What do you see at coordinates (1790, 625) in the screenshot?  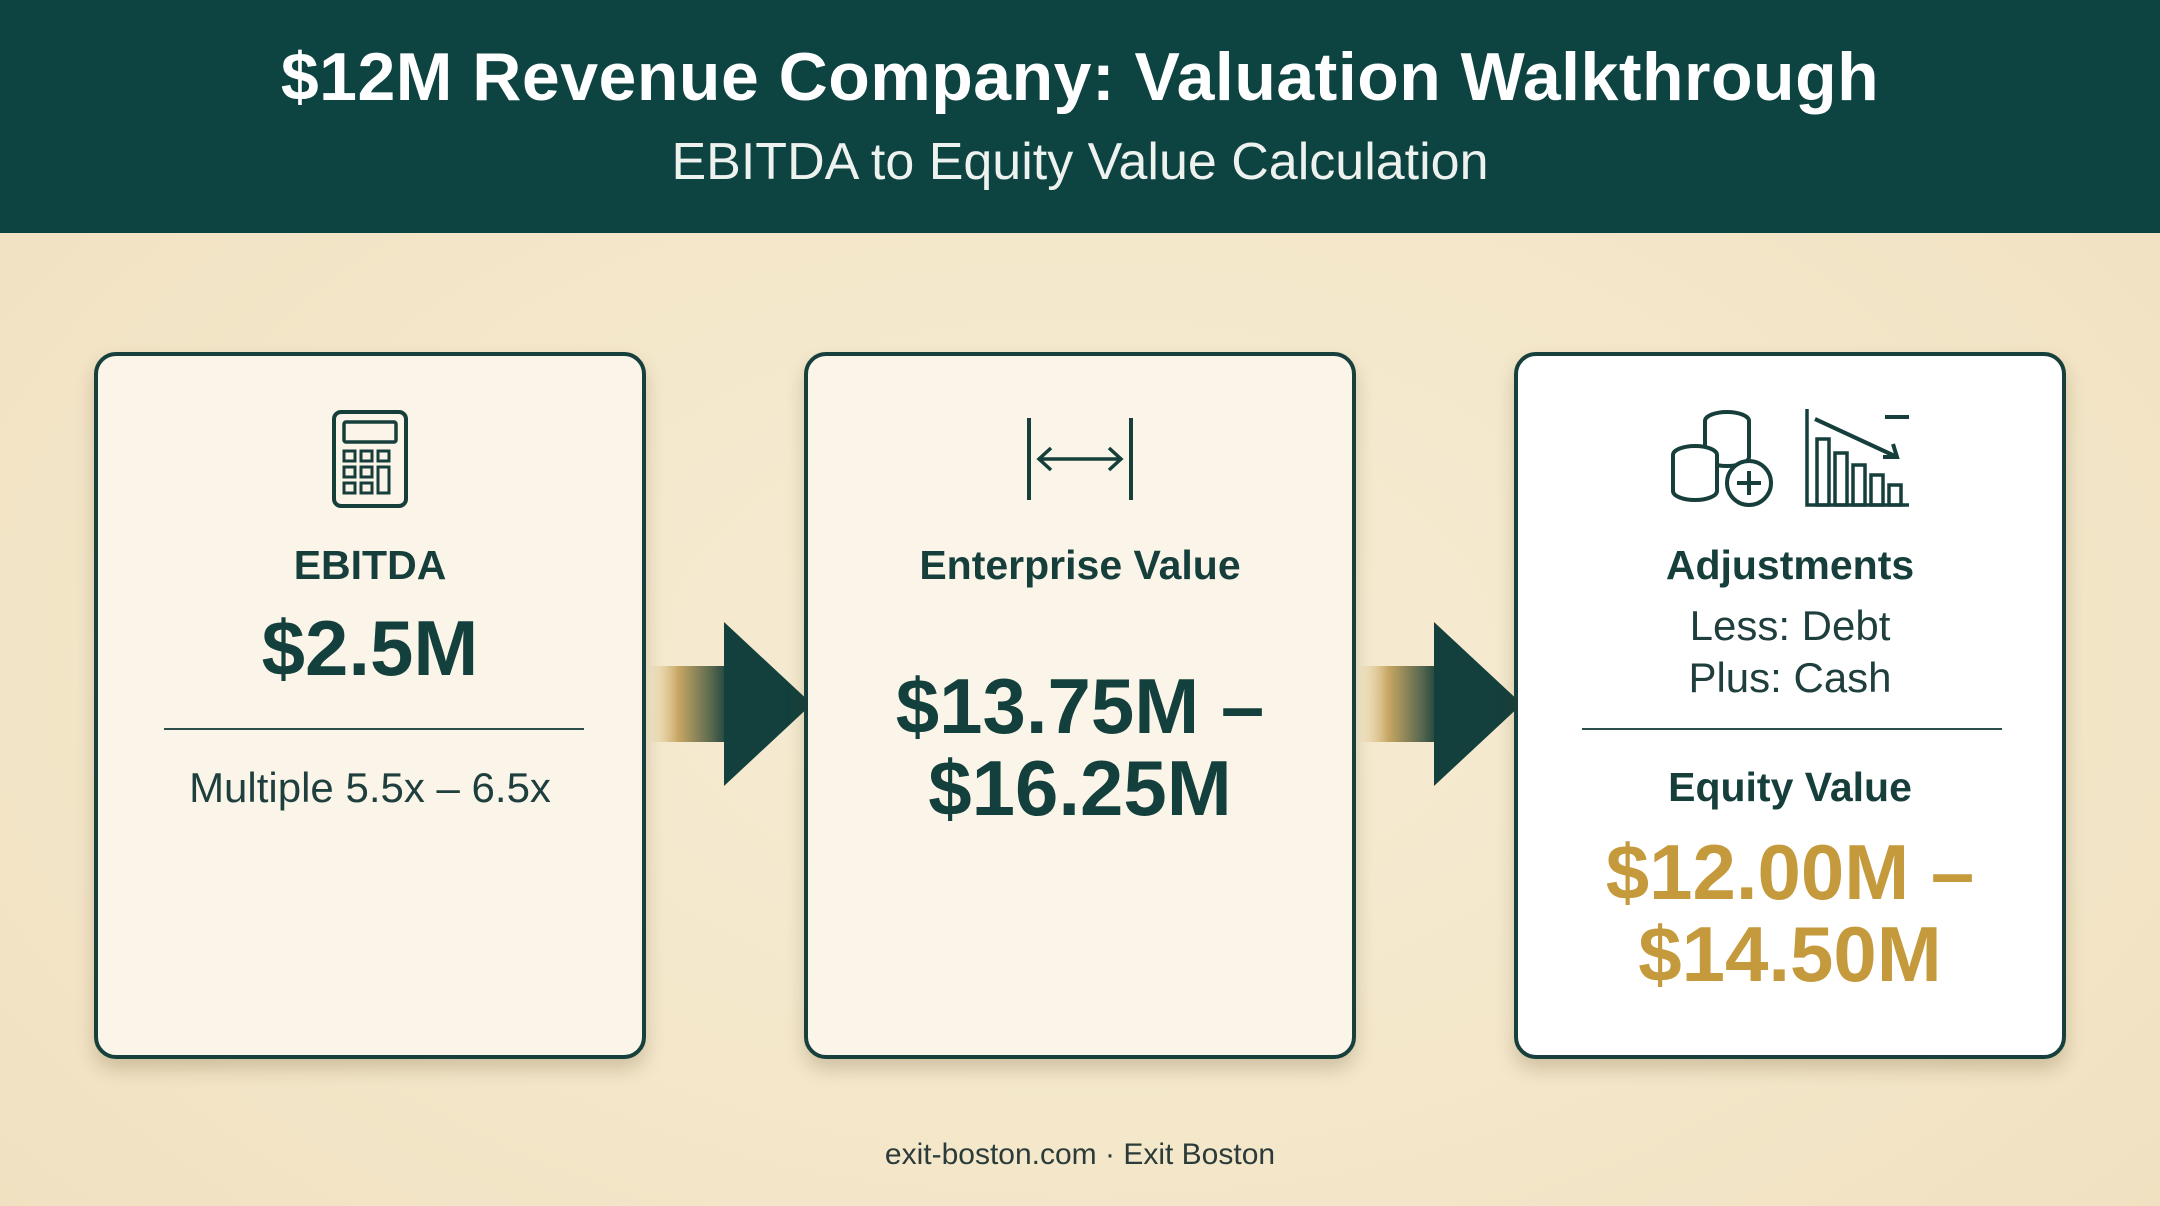 I see `less-debt: Less: Debt` at bounding box center [1790, 625].